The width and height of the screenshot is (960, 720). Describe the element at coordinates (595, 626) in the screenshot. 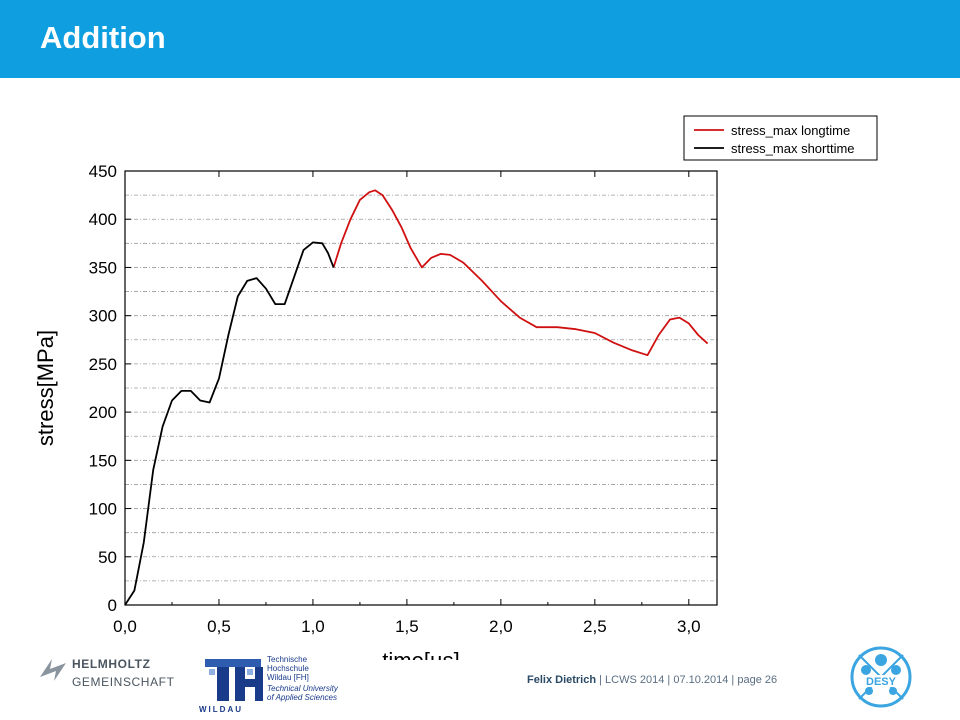

I see `x-tick-label: 2,5` at that location.